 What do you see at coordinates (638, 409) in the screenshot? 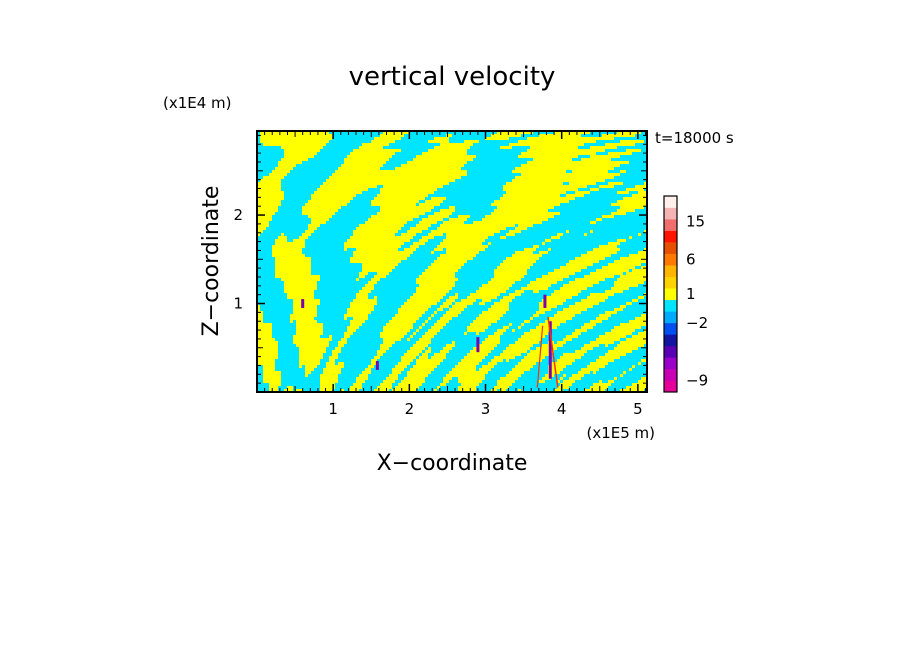
I see `x-tick-label: 5` at bounding box center [638, 409].